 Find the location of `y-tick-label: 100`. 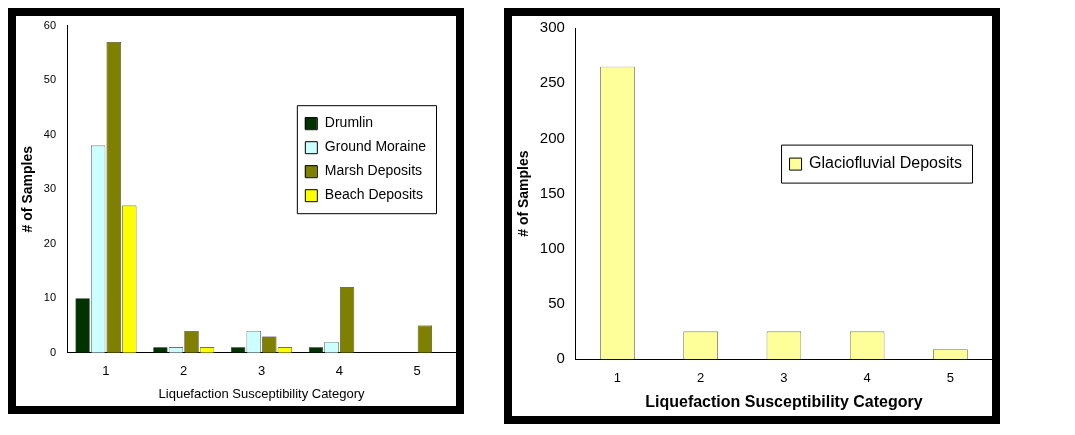

y-tick-label: 100 is located at coordinates (552, 247).